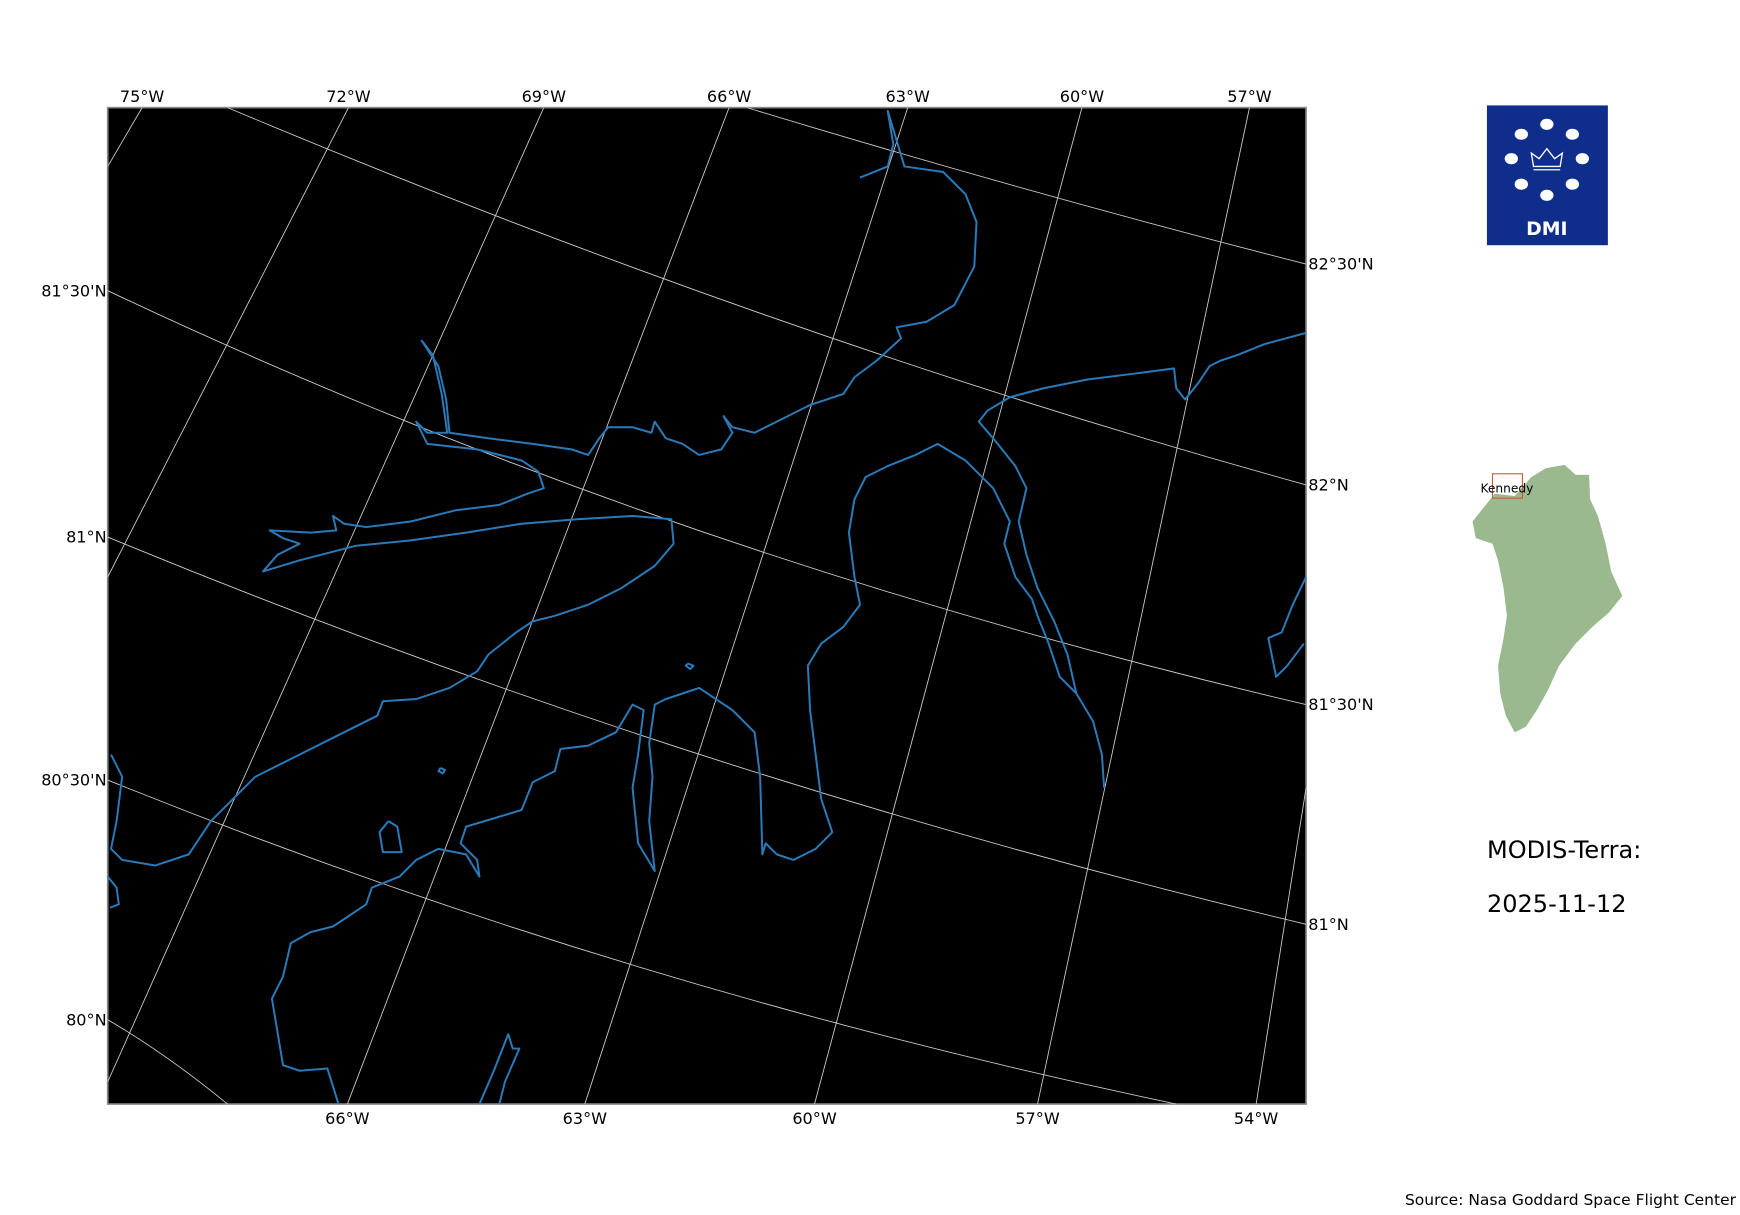 The image size is (1740, 1215). I want to click on logo-text: DMI, so click(1546, 229).